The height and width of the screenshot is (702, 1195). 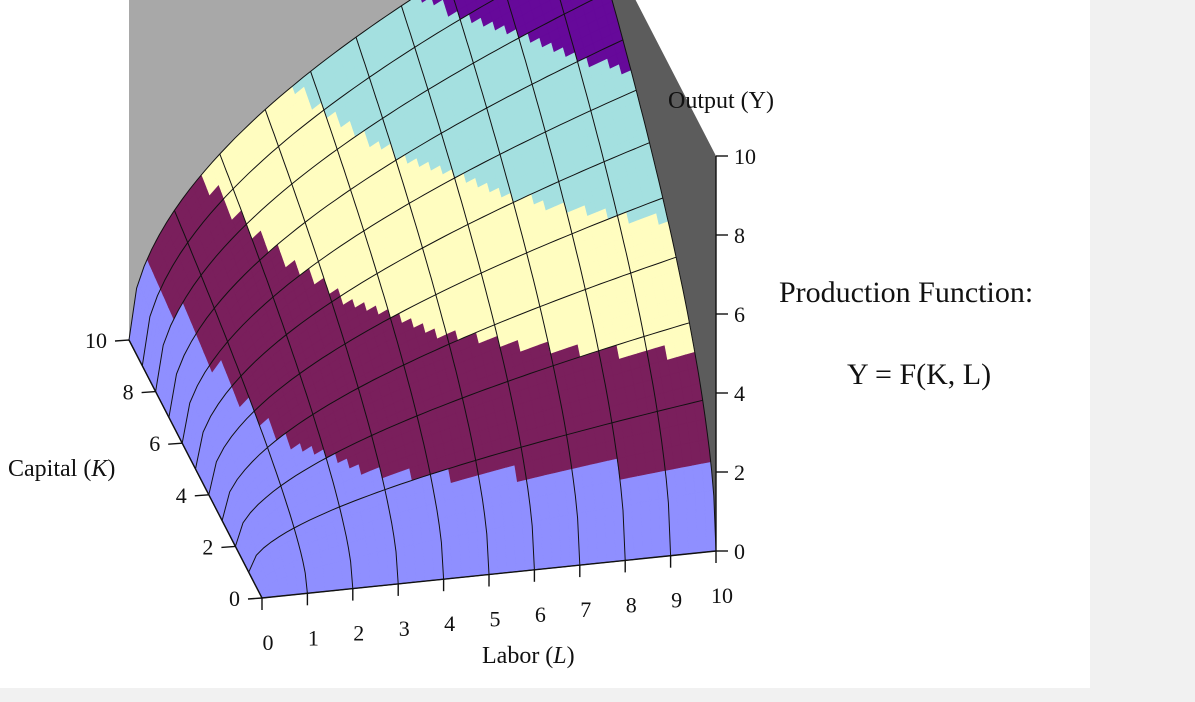 I want to click on capital-tick-label: 2, so click(x=207, y=546).